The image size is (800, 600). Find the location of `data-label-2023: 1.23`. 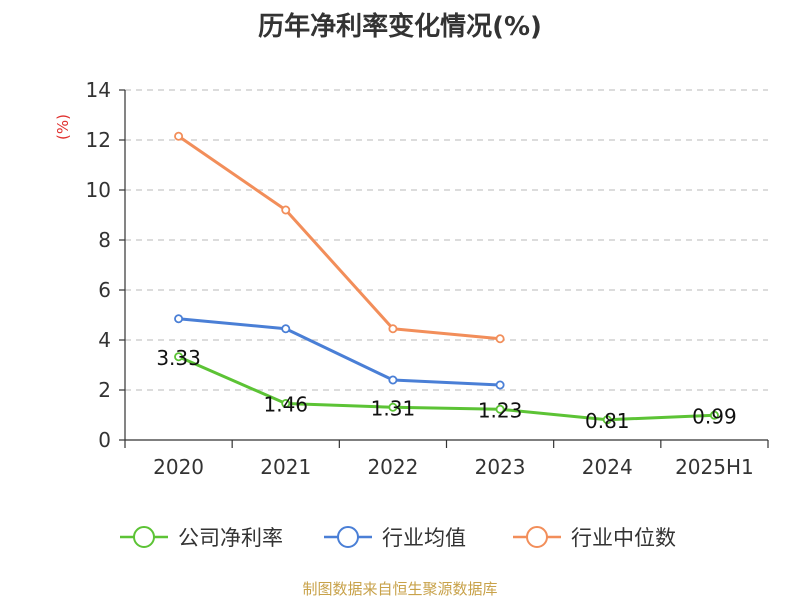

data-label-2023: 1.23 is located at coordinates (500, 410).